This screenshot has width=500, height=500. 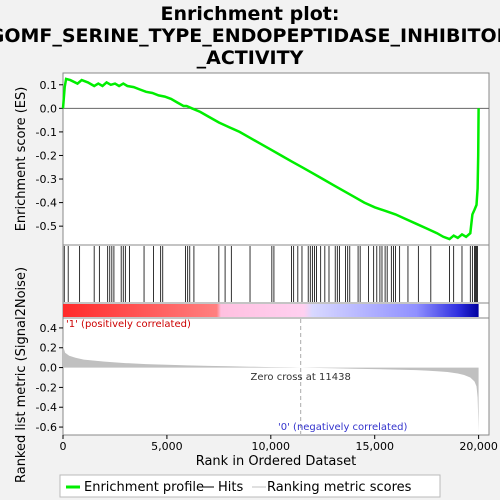 What do you see at coordinates (46, 155) in the screenshot?
I see `es-y-tick-label: -0.2` at bounding box center [46, 155].